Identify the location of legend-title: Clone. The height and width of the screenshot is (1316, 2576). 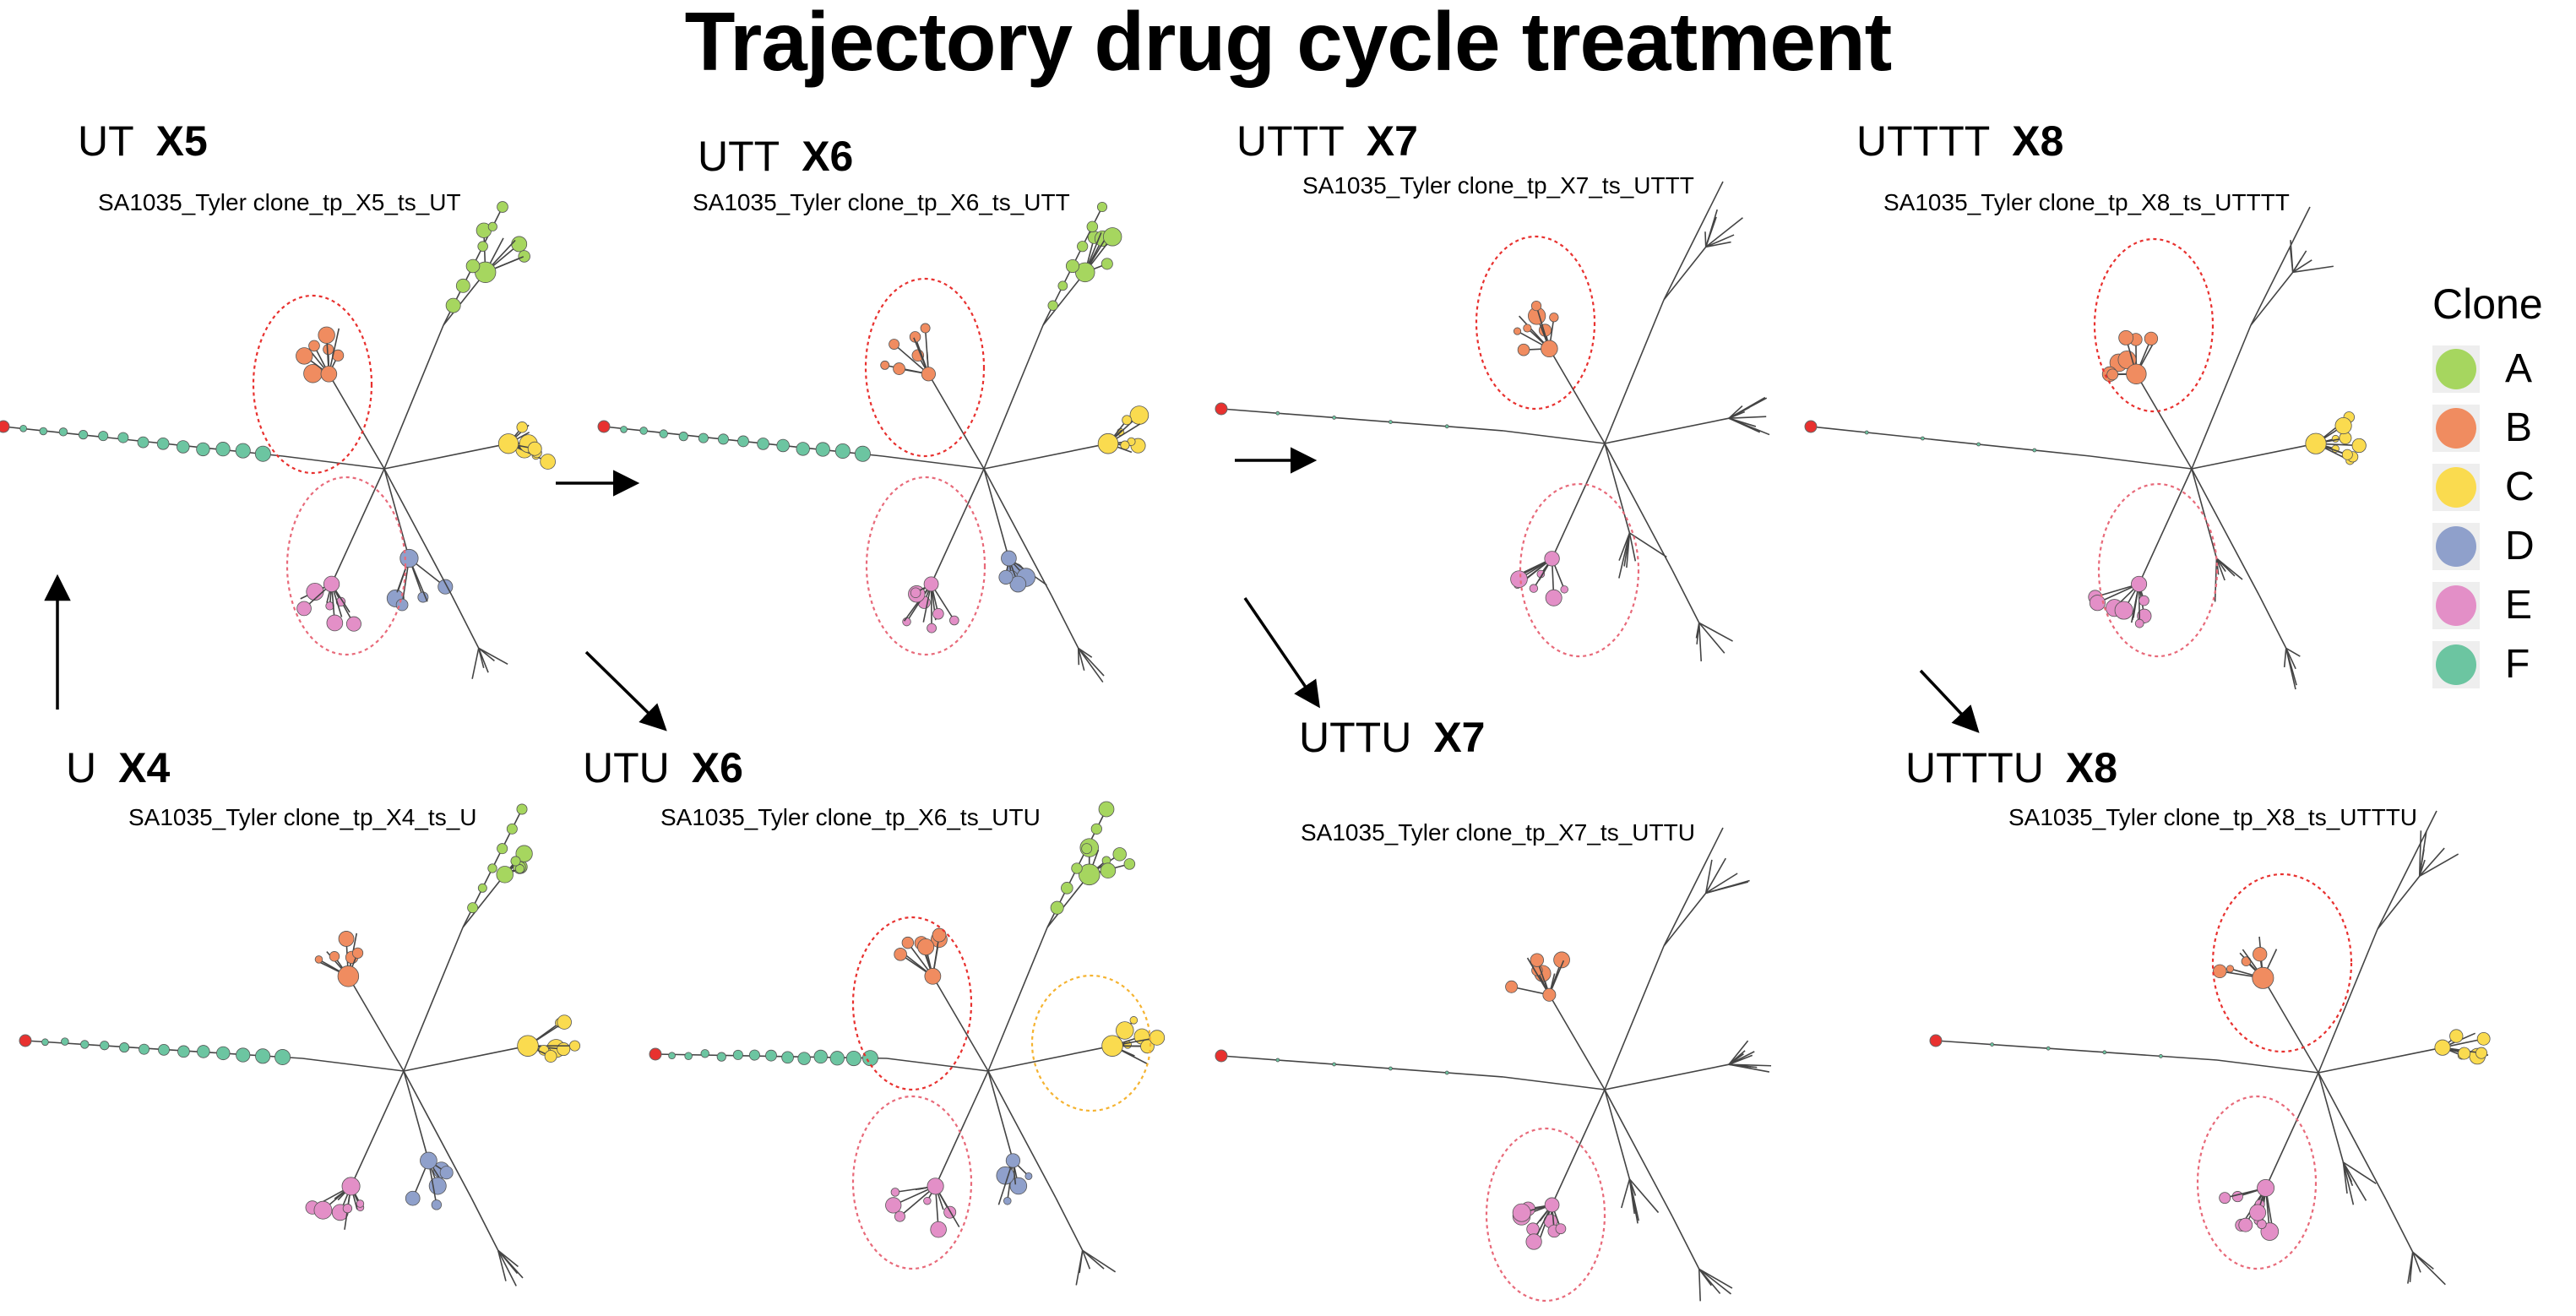
(2487, 304).